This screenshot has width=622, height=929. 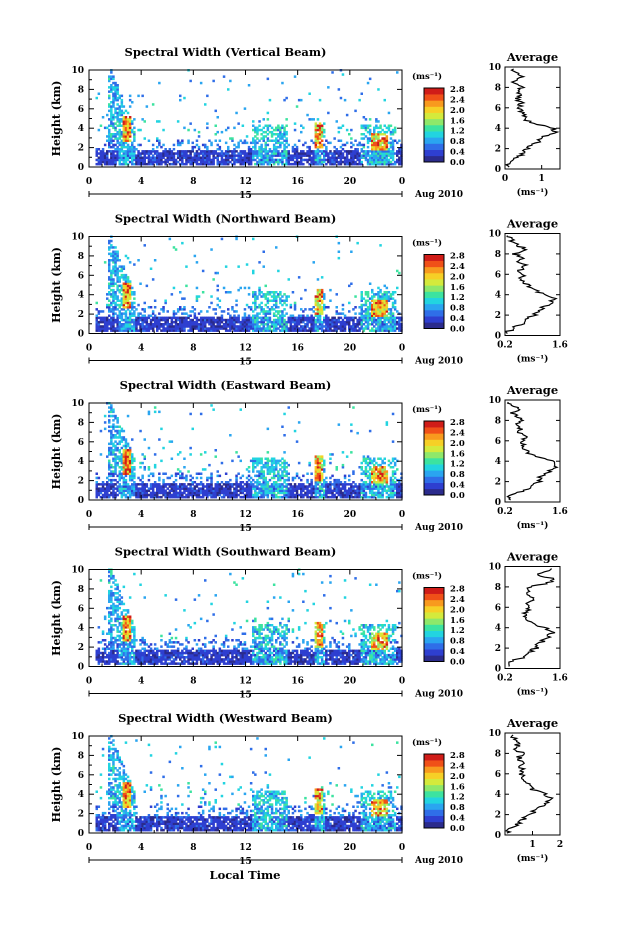 What do you see at coordinates (505, 179) in the screenshot?
I see `avg-x-tick-label: 0` at bounding box center [505, 179].